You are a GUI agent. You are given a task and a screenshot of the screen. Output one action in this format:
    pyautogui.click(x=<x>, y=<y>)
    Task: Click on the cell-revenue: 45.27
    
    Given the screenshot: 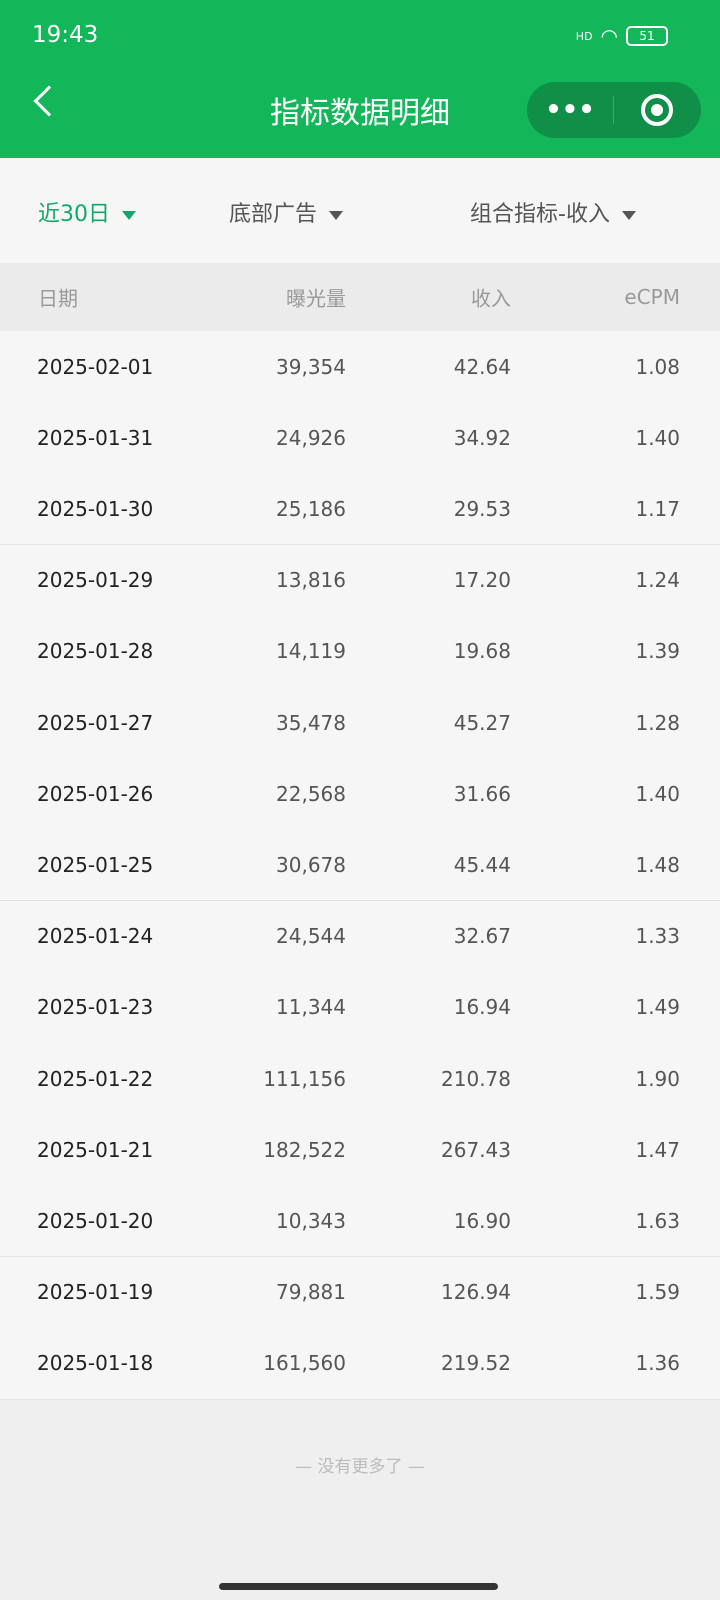 What is the action you would take?
    pyautogui.click(x=482, y=722)
    